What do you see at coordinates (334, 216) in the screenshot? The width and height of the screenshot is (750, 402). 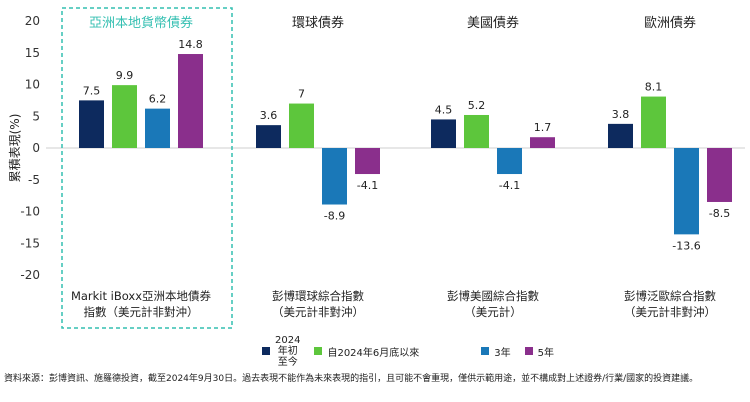 I see `bar-value-label: -8.9` at bounding box center [334, 216].